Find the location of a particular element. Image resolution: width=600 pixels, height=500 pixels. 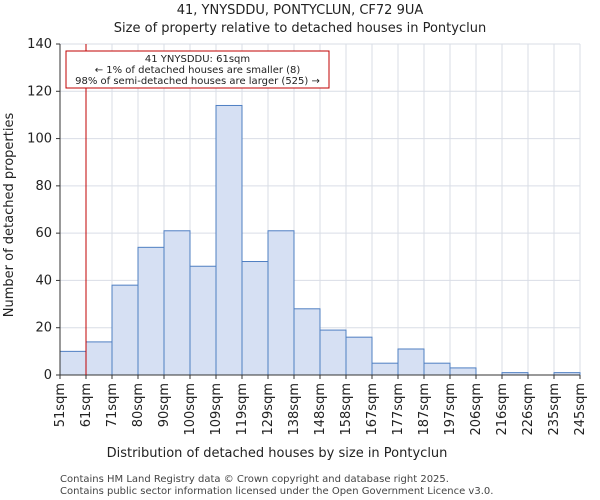

x-tick-label-177sqm: 177sqm is located at coordinates (398, 409).